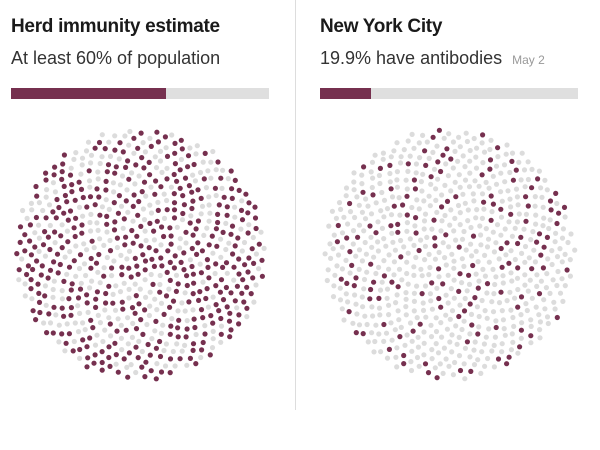 The height and width of the screenshot is (450, 600). I want to click on progress-fill, so click(346, 93).